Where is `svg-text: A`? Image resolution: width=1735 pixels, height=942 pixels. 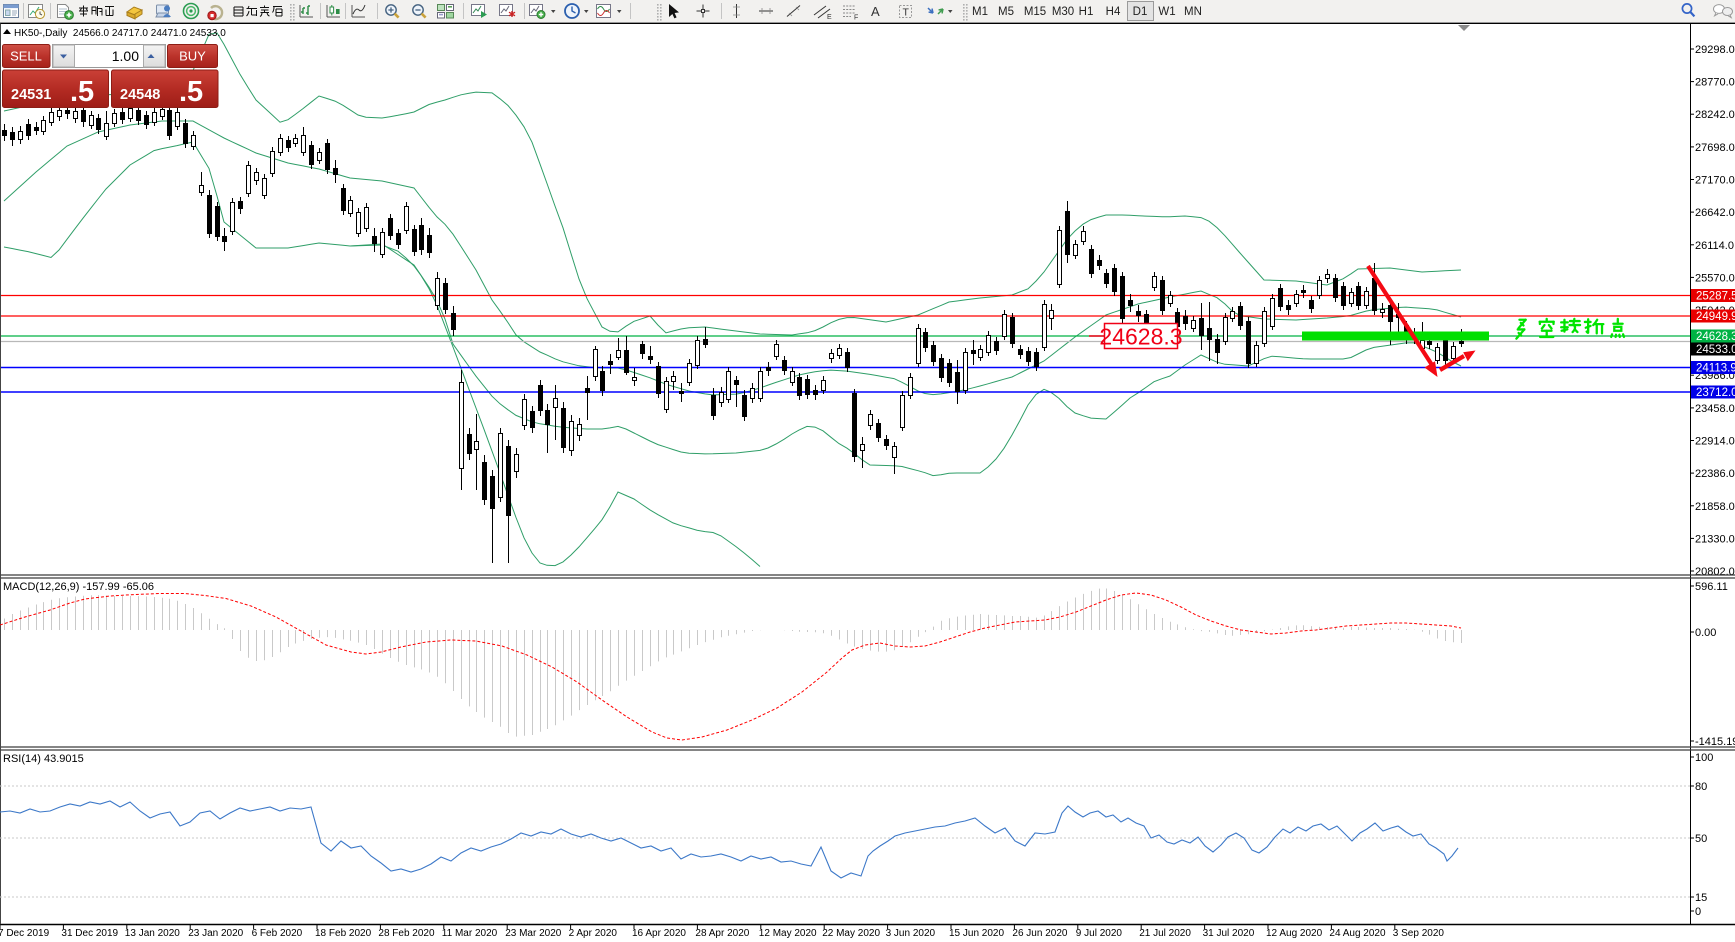
svg-text: A is located at coordinates (875, 11).